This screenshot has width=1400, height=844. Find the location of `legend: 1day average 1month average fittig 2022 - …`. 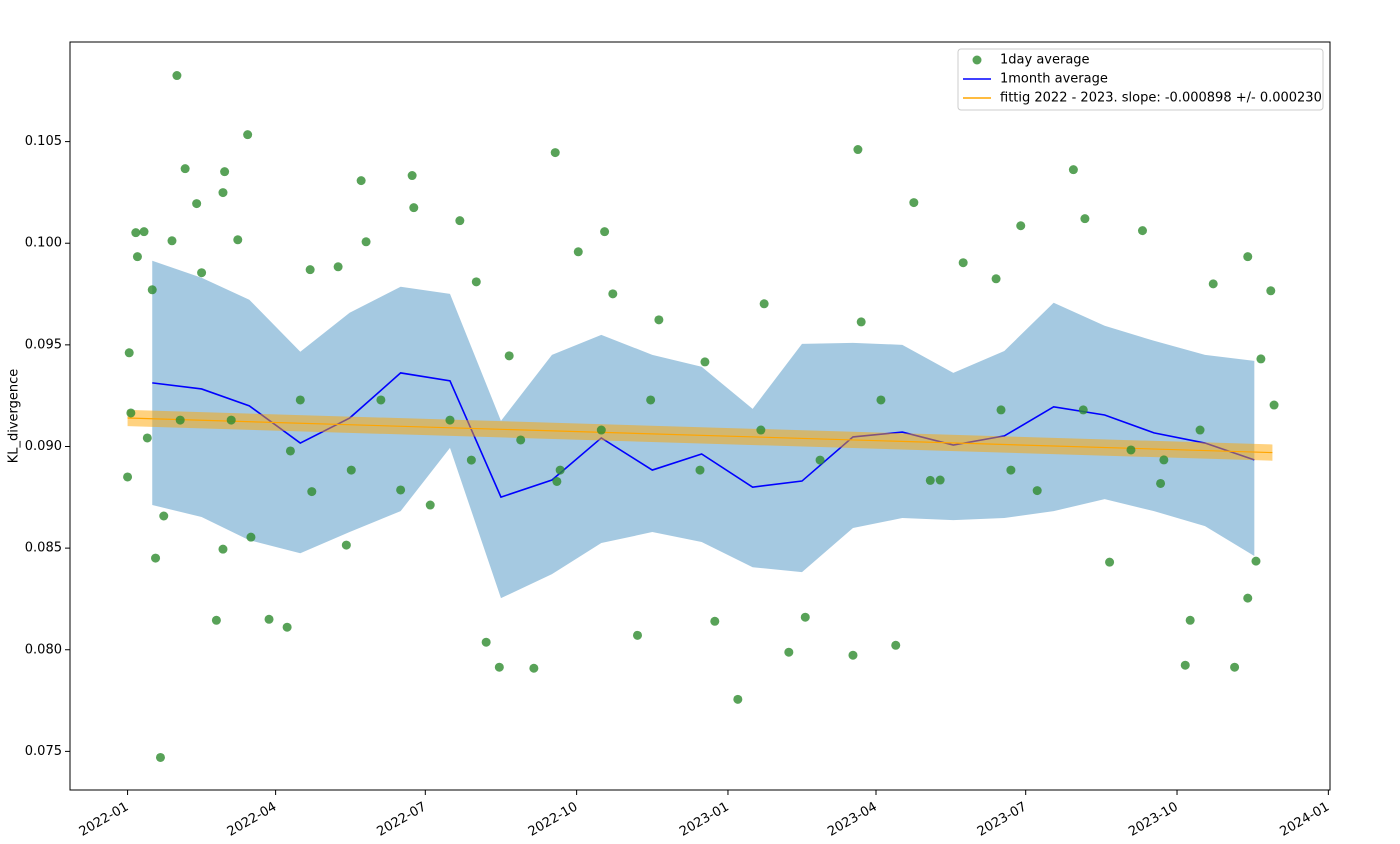

legend: 1day average 1month average fittig 2022 - … is located at coordinates (1140, 79).